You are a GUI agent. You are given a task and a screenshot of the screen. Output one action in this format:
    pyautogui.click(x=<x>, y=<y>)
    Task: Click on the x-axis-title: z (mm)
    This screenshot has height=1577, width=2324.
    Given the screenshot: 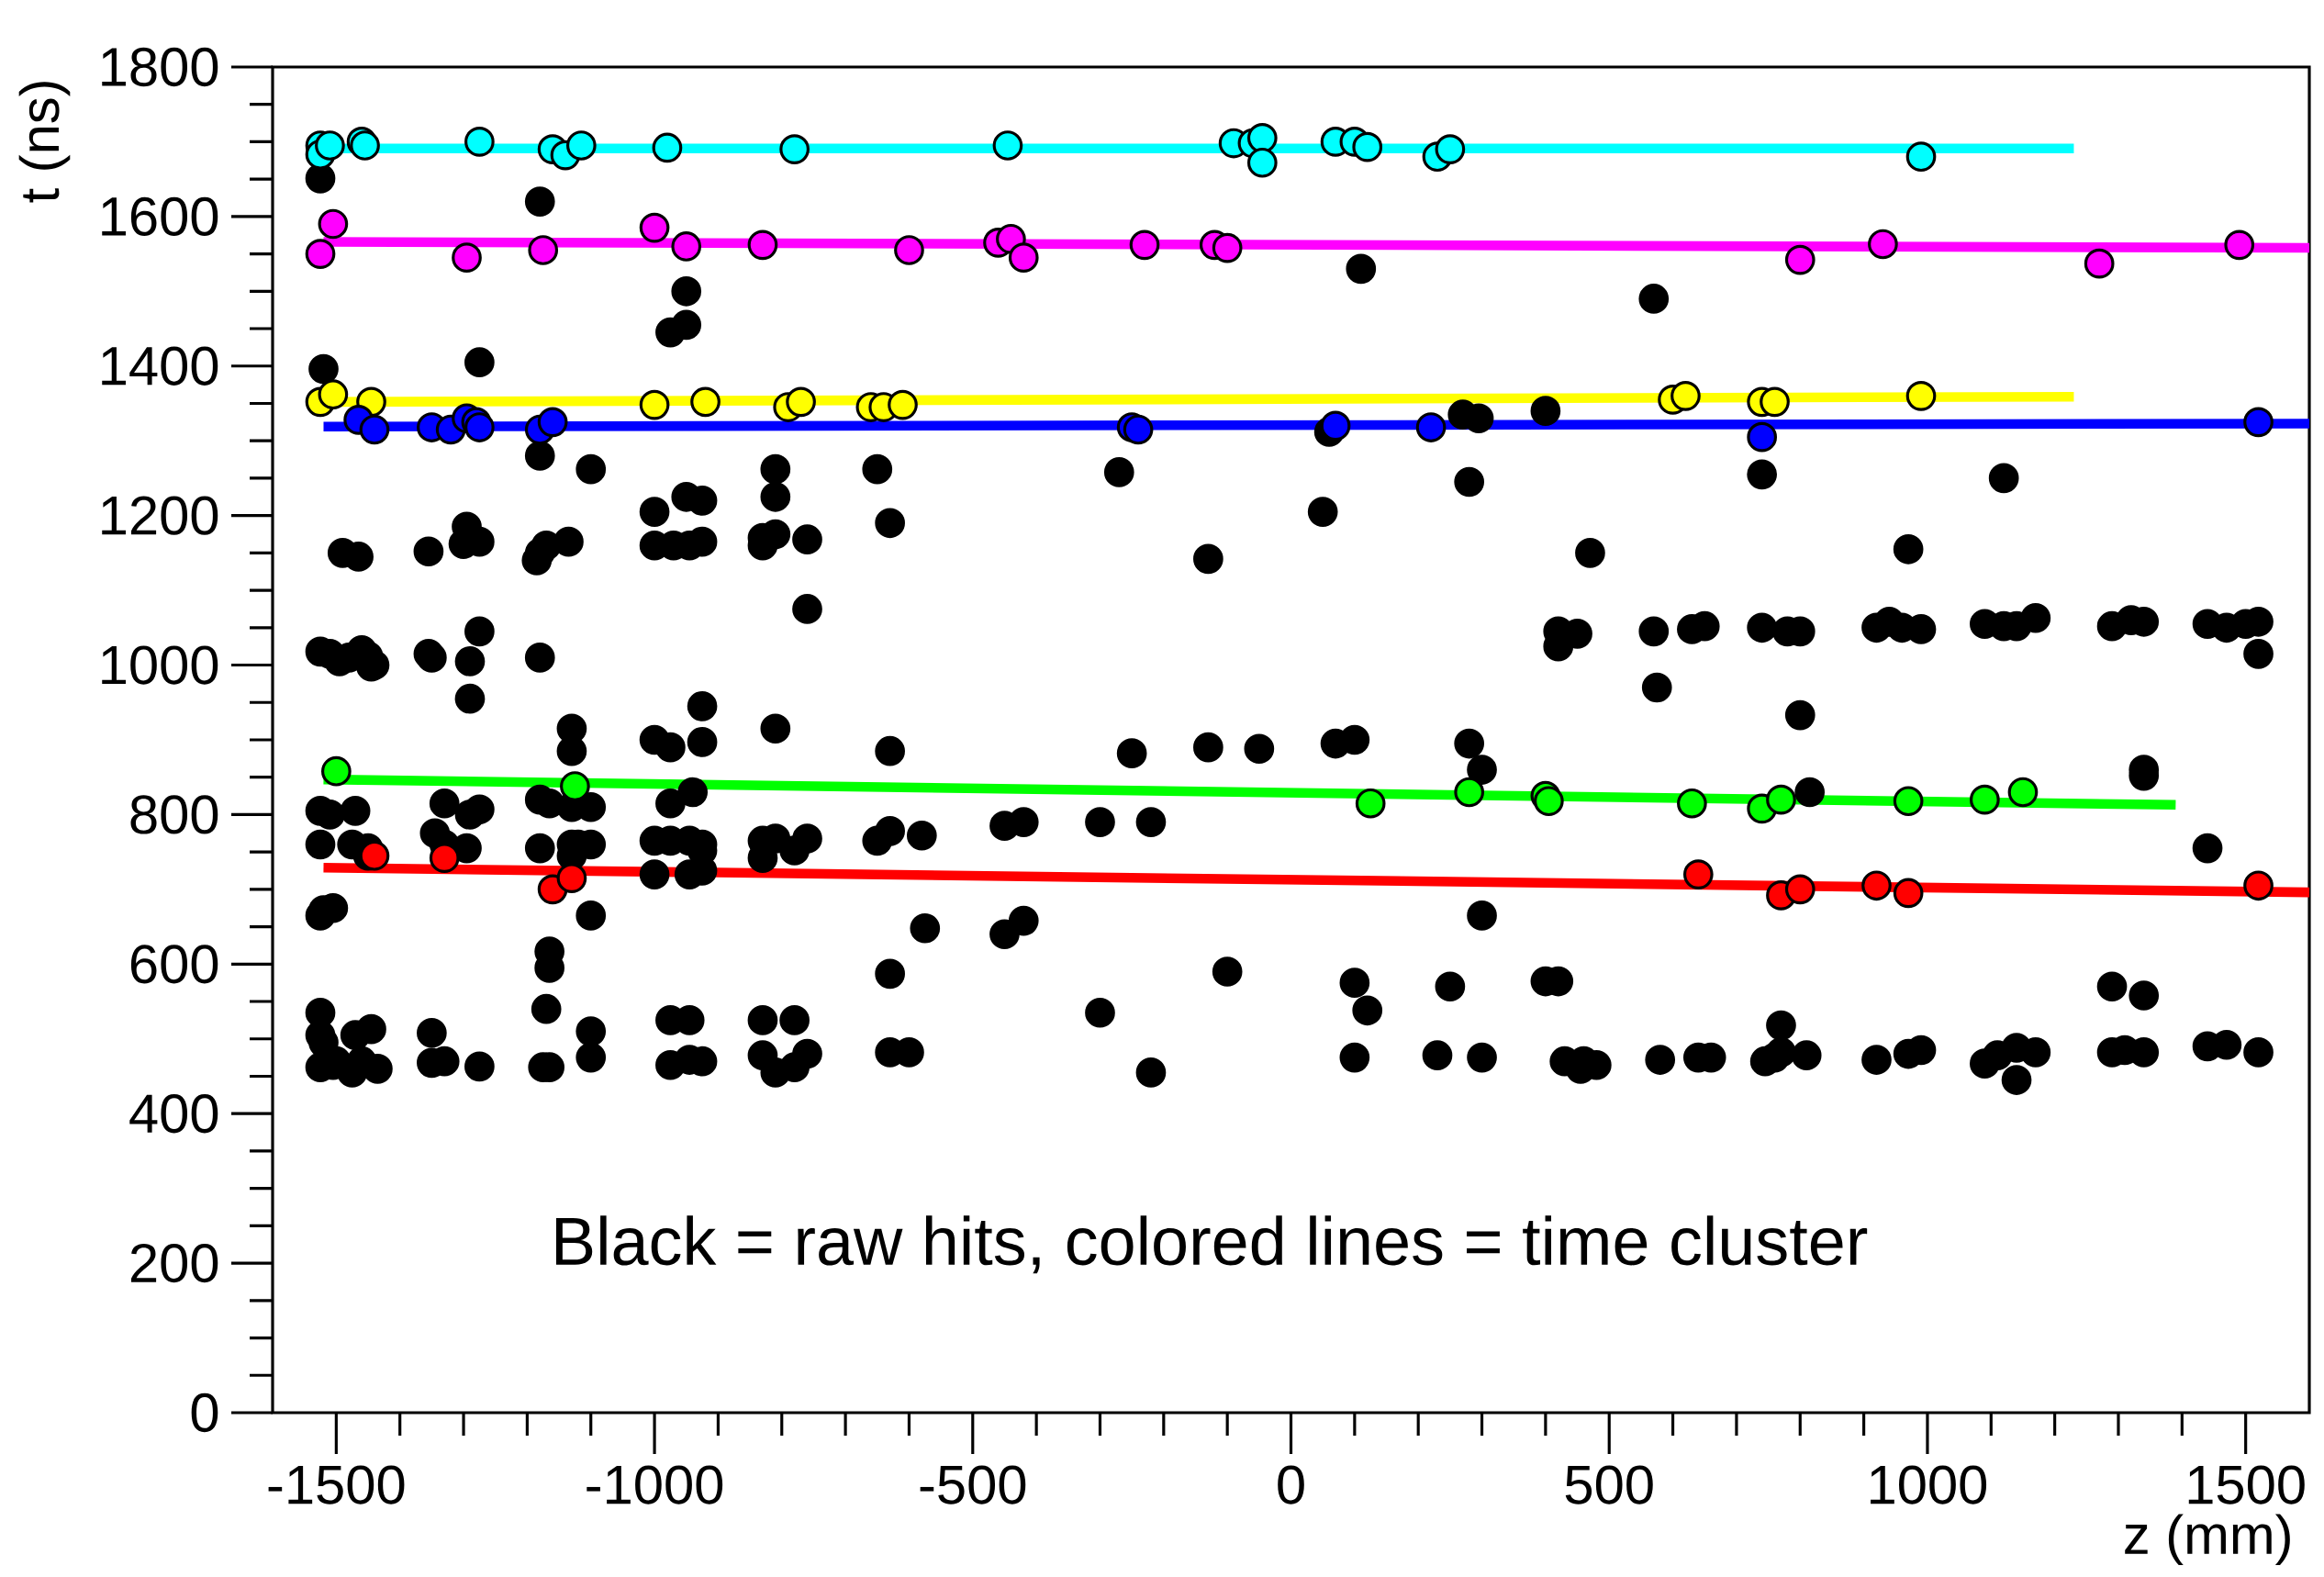 What is the action you would take?
    pyautogui.click(x=2207, y=1540)
    